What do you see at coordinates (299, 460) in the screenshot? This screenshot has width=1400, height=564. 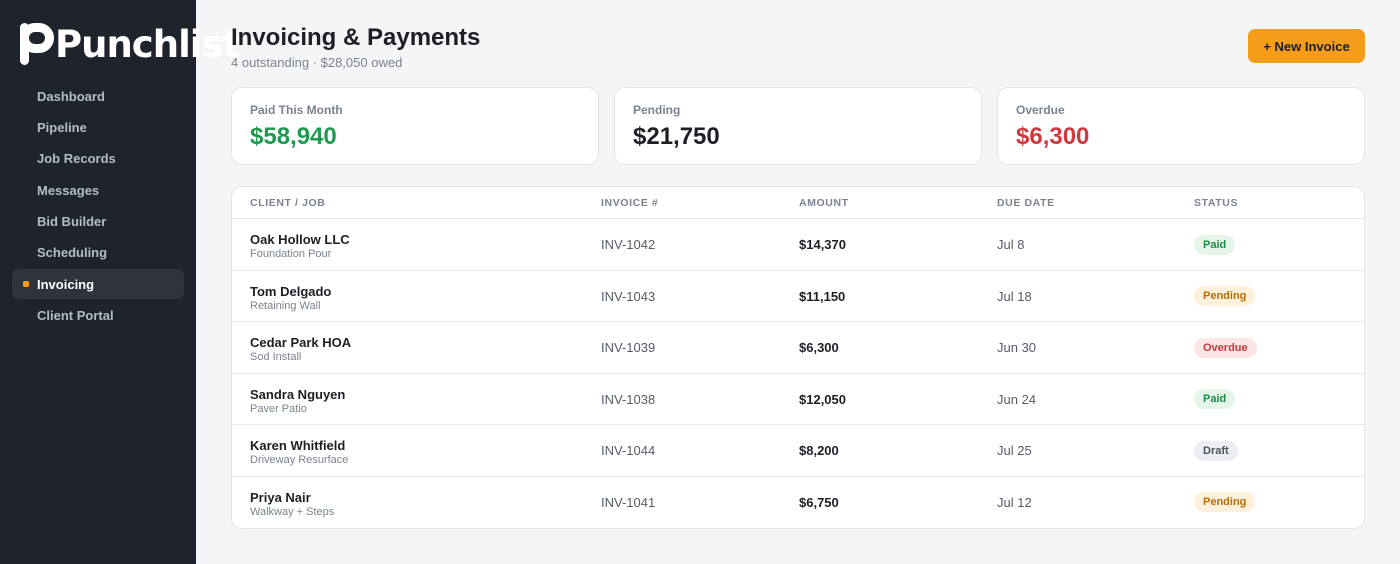 I see `job-name: Driveway Resurface` at bounding box center [299, 460].